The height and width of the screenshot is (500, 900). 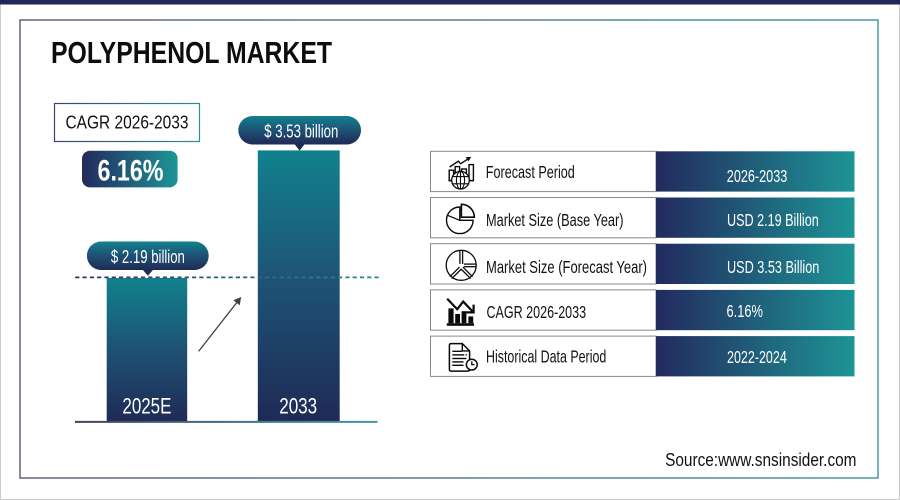 What do you see at coordinates (301, 131) in the screenshot?
I see `svg-text: $ 3.53 billion` at bounding box center [301, 131].